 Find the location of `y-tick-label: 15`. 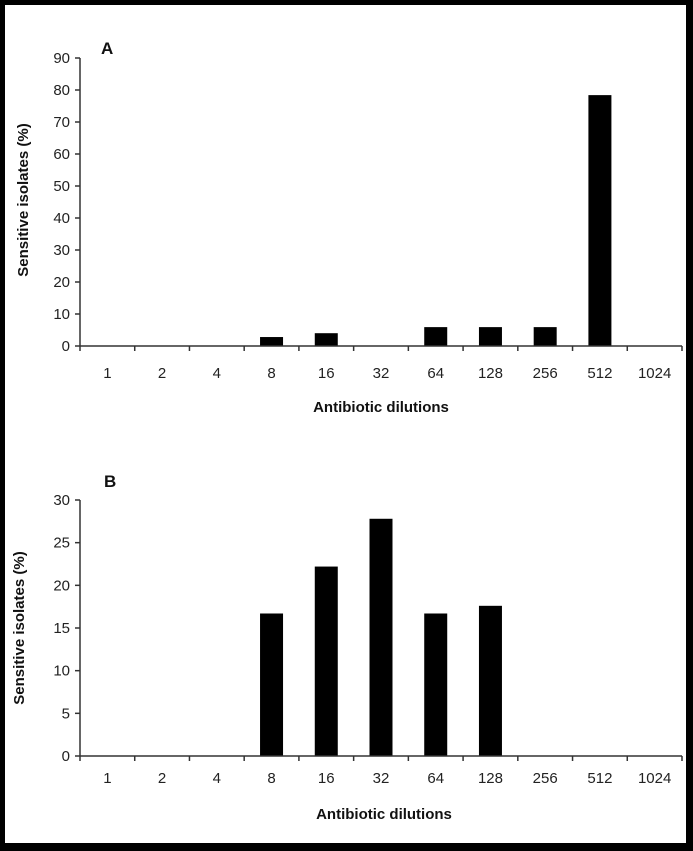

y-tick-label: 15 is located at coordinates (61, 628).